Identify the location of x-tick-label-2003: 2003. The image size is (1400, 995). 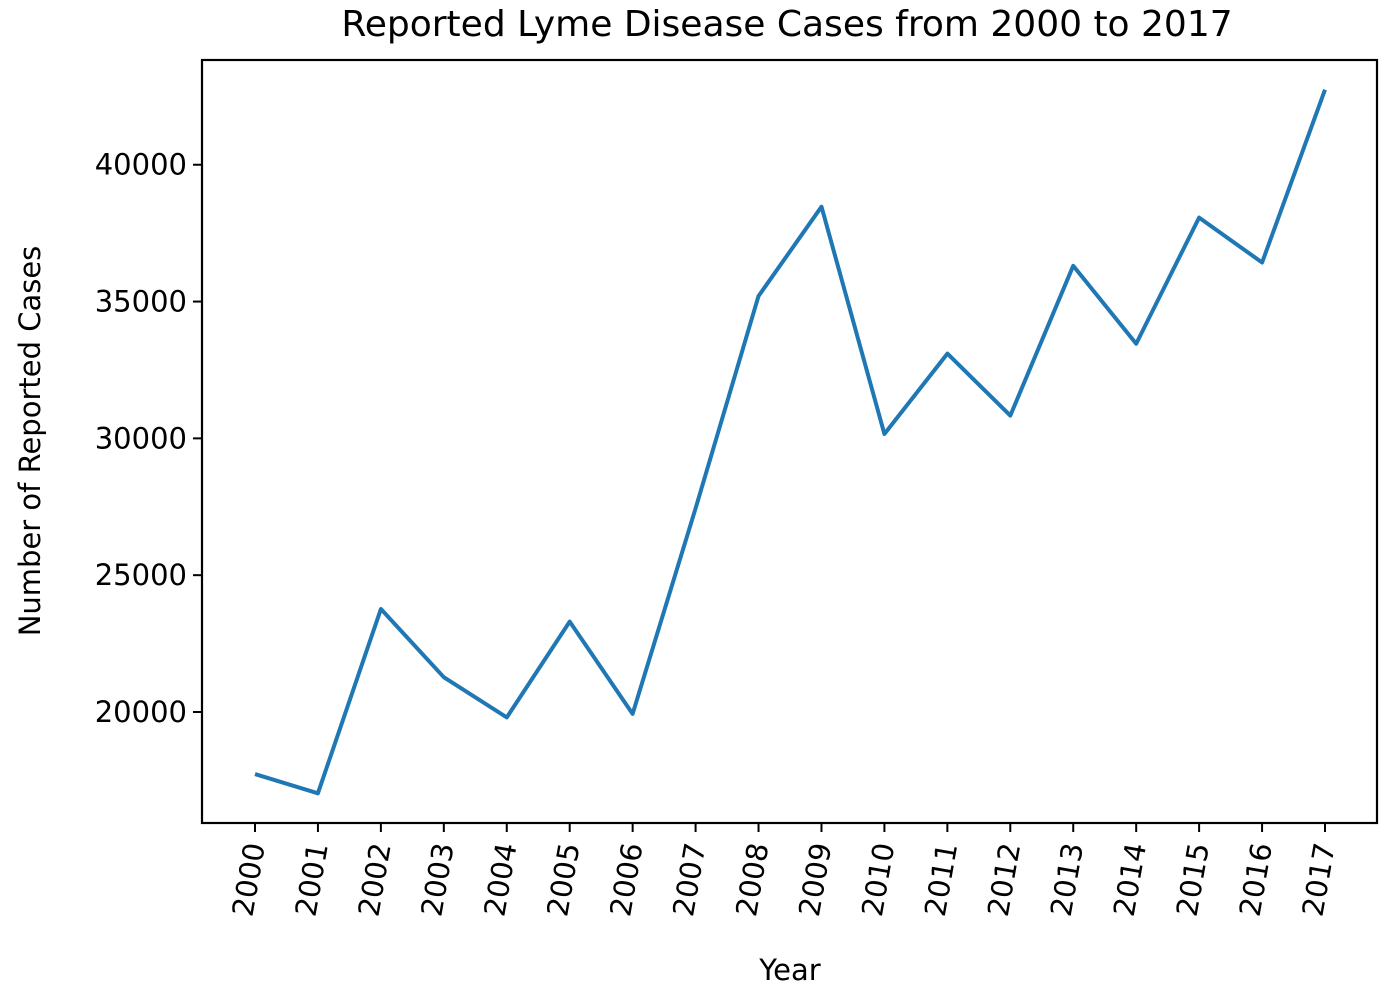
(437, 879).